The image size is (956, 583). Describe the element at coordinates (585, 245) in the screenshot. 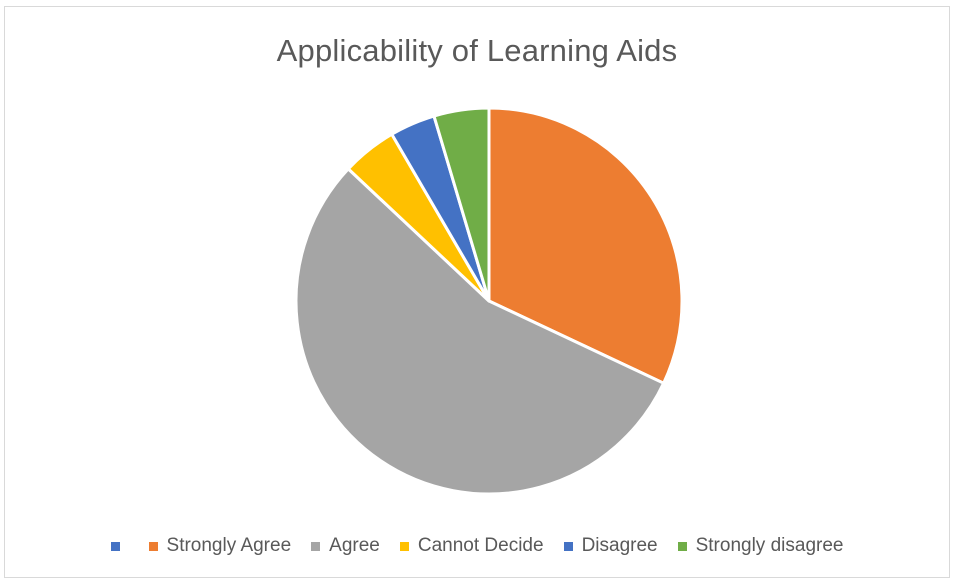

I see `pie-slice-strongly-agree` at that location.